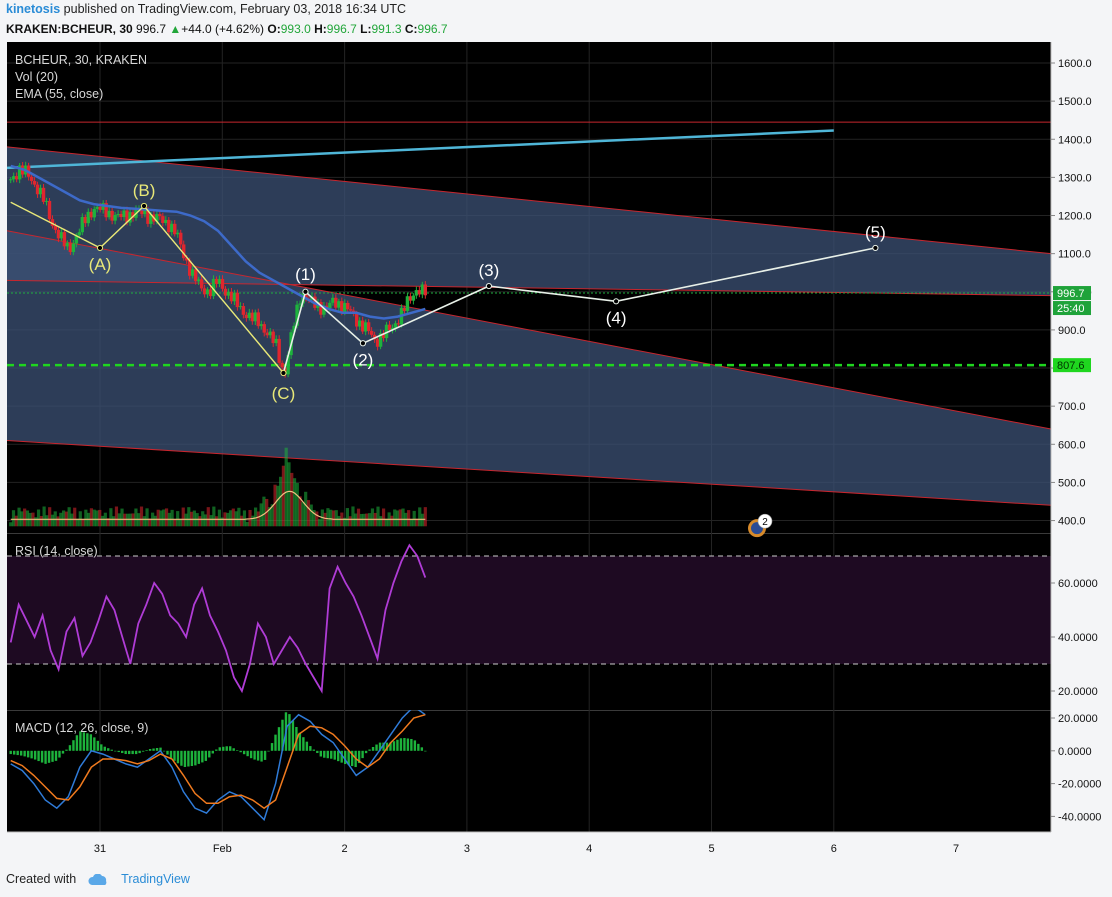 The width and height of the screenshot is (1112, 897). Describe the element at coordinates (1072, 331) in the screenshot. I see `y-tick-label: 900.0` at that location.